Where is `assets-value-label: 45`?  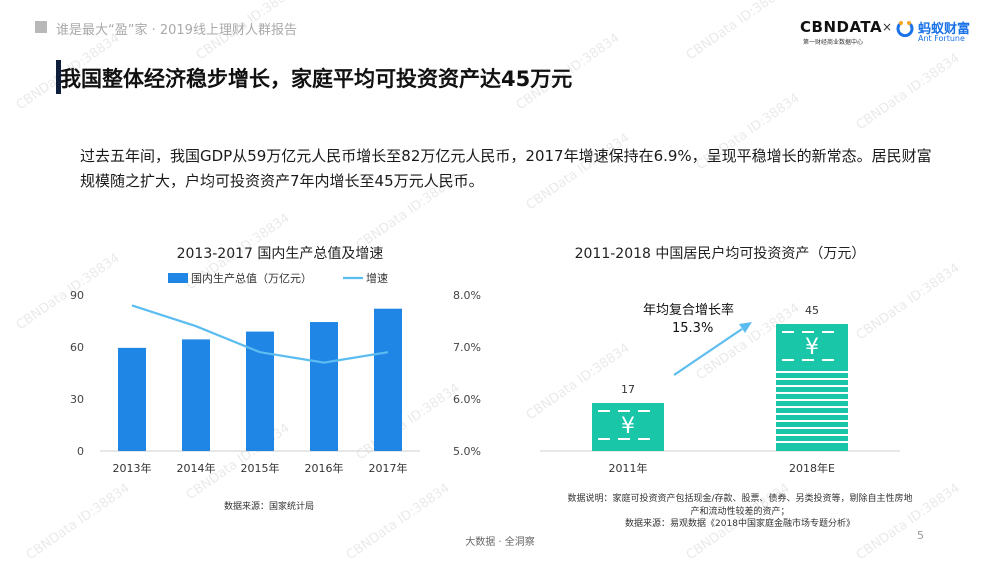 assets-value-label: 45 is located at coordinates (812, 310).